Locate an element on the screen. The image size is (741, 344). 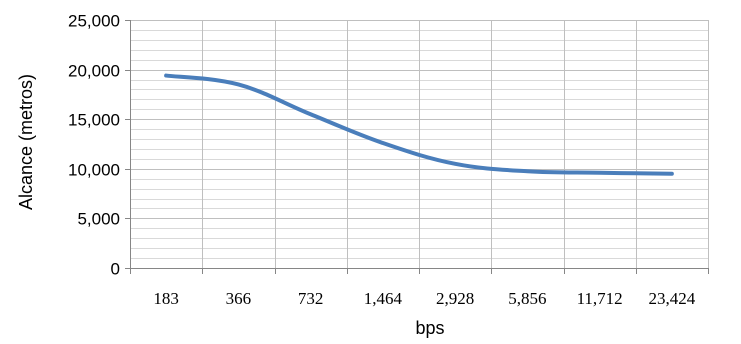
y-tick-label: 5,000 is located at coordinates (98, 219).